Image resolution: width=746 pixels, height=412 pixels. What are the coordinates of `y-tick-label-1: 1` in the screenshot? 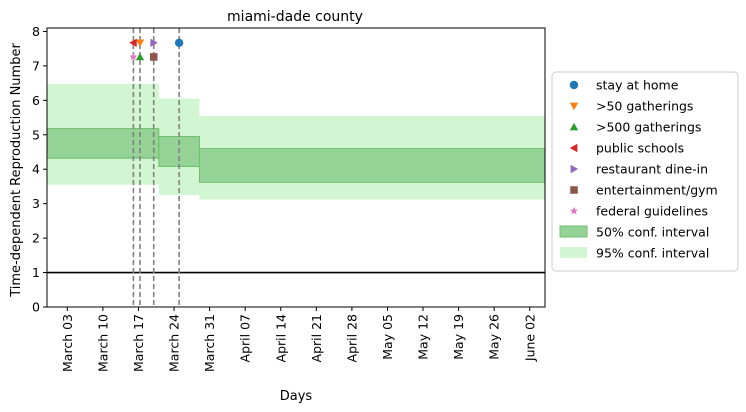 It's located at (36, 272).